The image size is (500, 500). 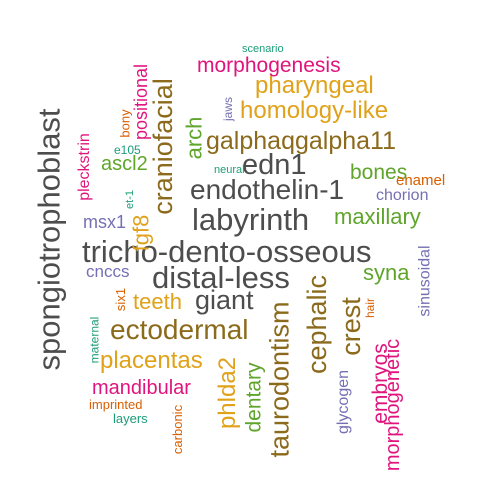 What do you see at coordinates (251, 219) in the screenshot?
I see `word-labyrinth: labyrinth` at bounding box center [251, 219].